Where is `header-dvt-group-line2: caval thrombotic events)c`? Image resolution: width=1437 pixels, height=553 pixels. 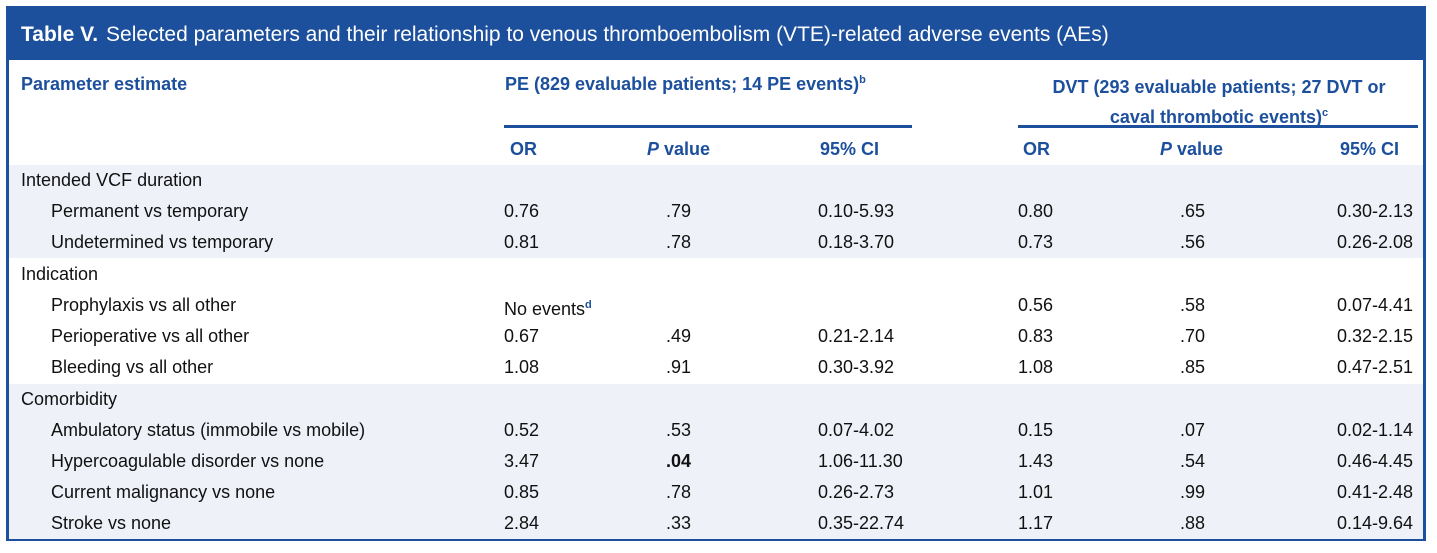 header-dvt-group-line2: caval thrombotic events)c is located at coordinates (1219, 115).